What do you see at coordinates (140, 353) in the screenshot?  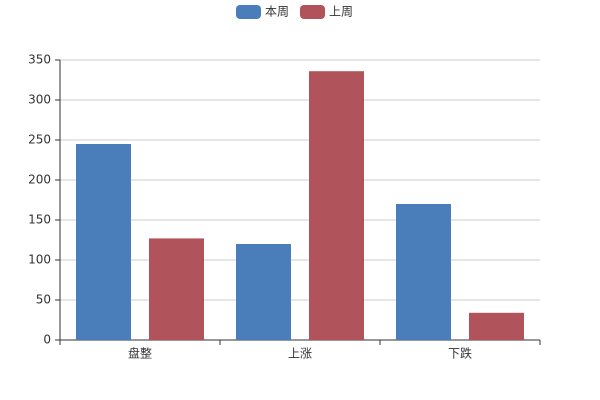 I see `x-tick-label: 盘整` at bounding box center [140, 353].